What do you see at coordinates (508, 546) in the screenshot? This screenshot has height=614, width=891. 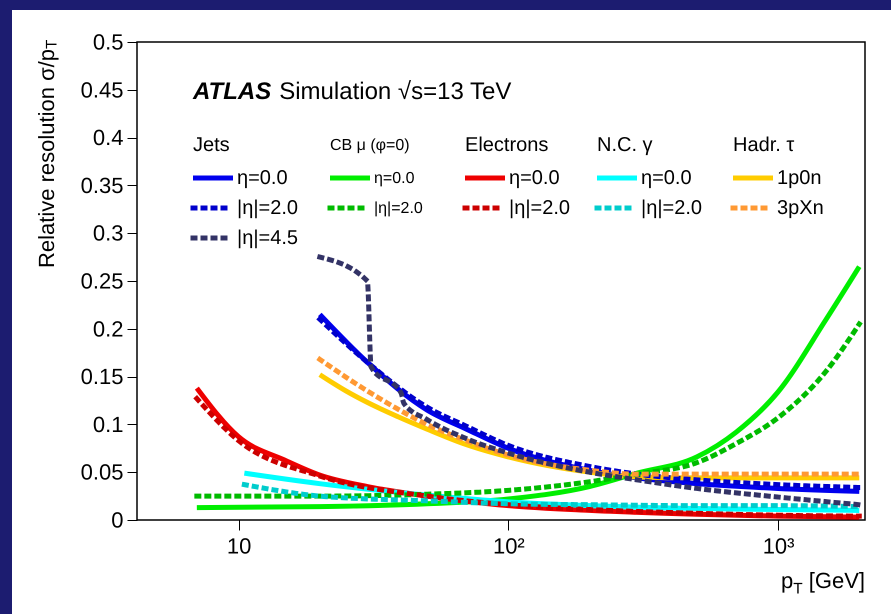 I see `x-tick-label: 10²` at bounding box center [508, 546].